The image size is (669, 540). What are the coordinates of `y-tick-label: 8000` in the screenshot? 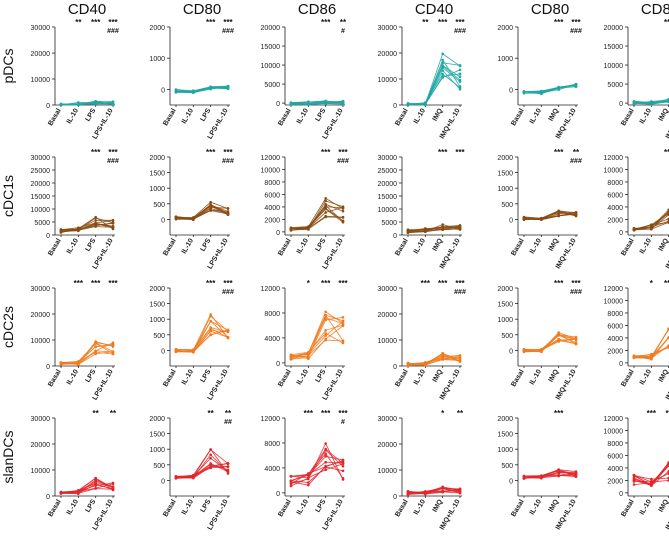 It's located at (615, 444).